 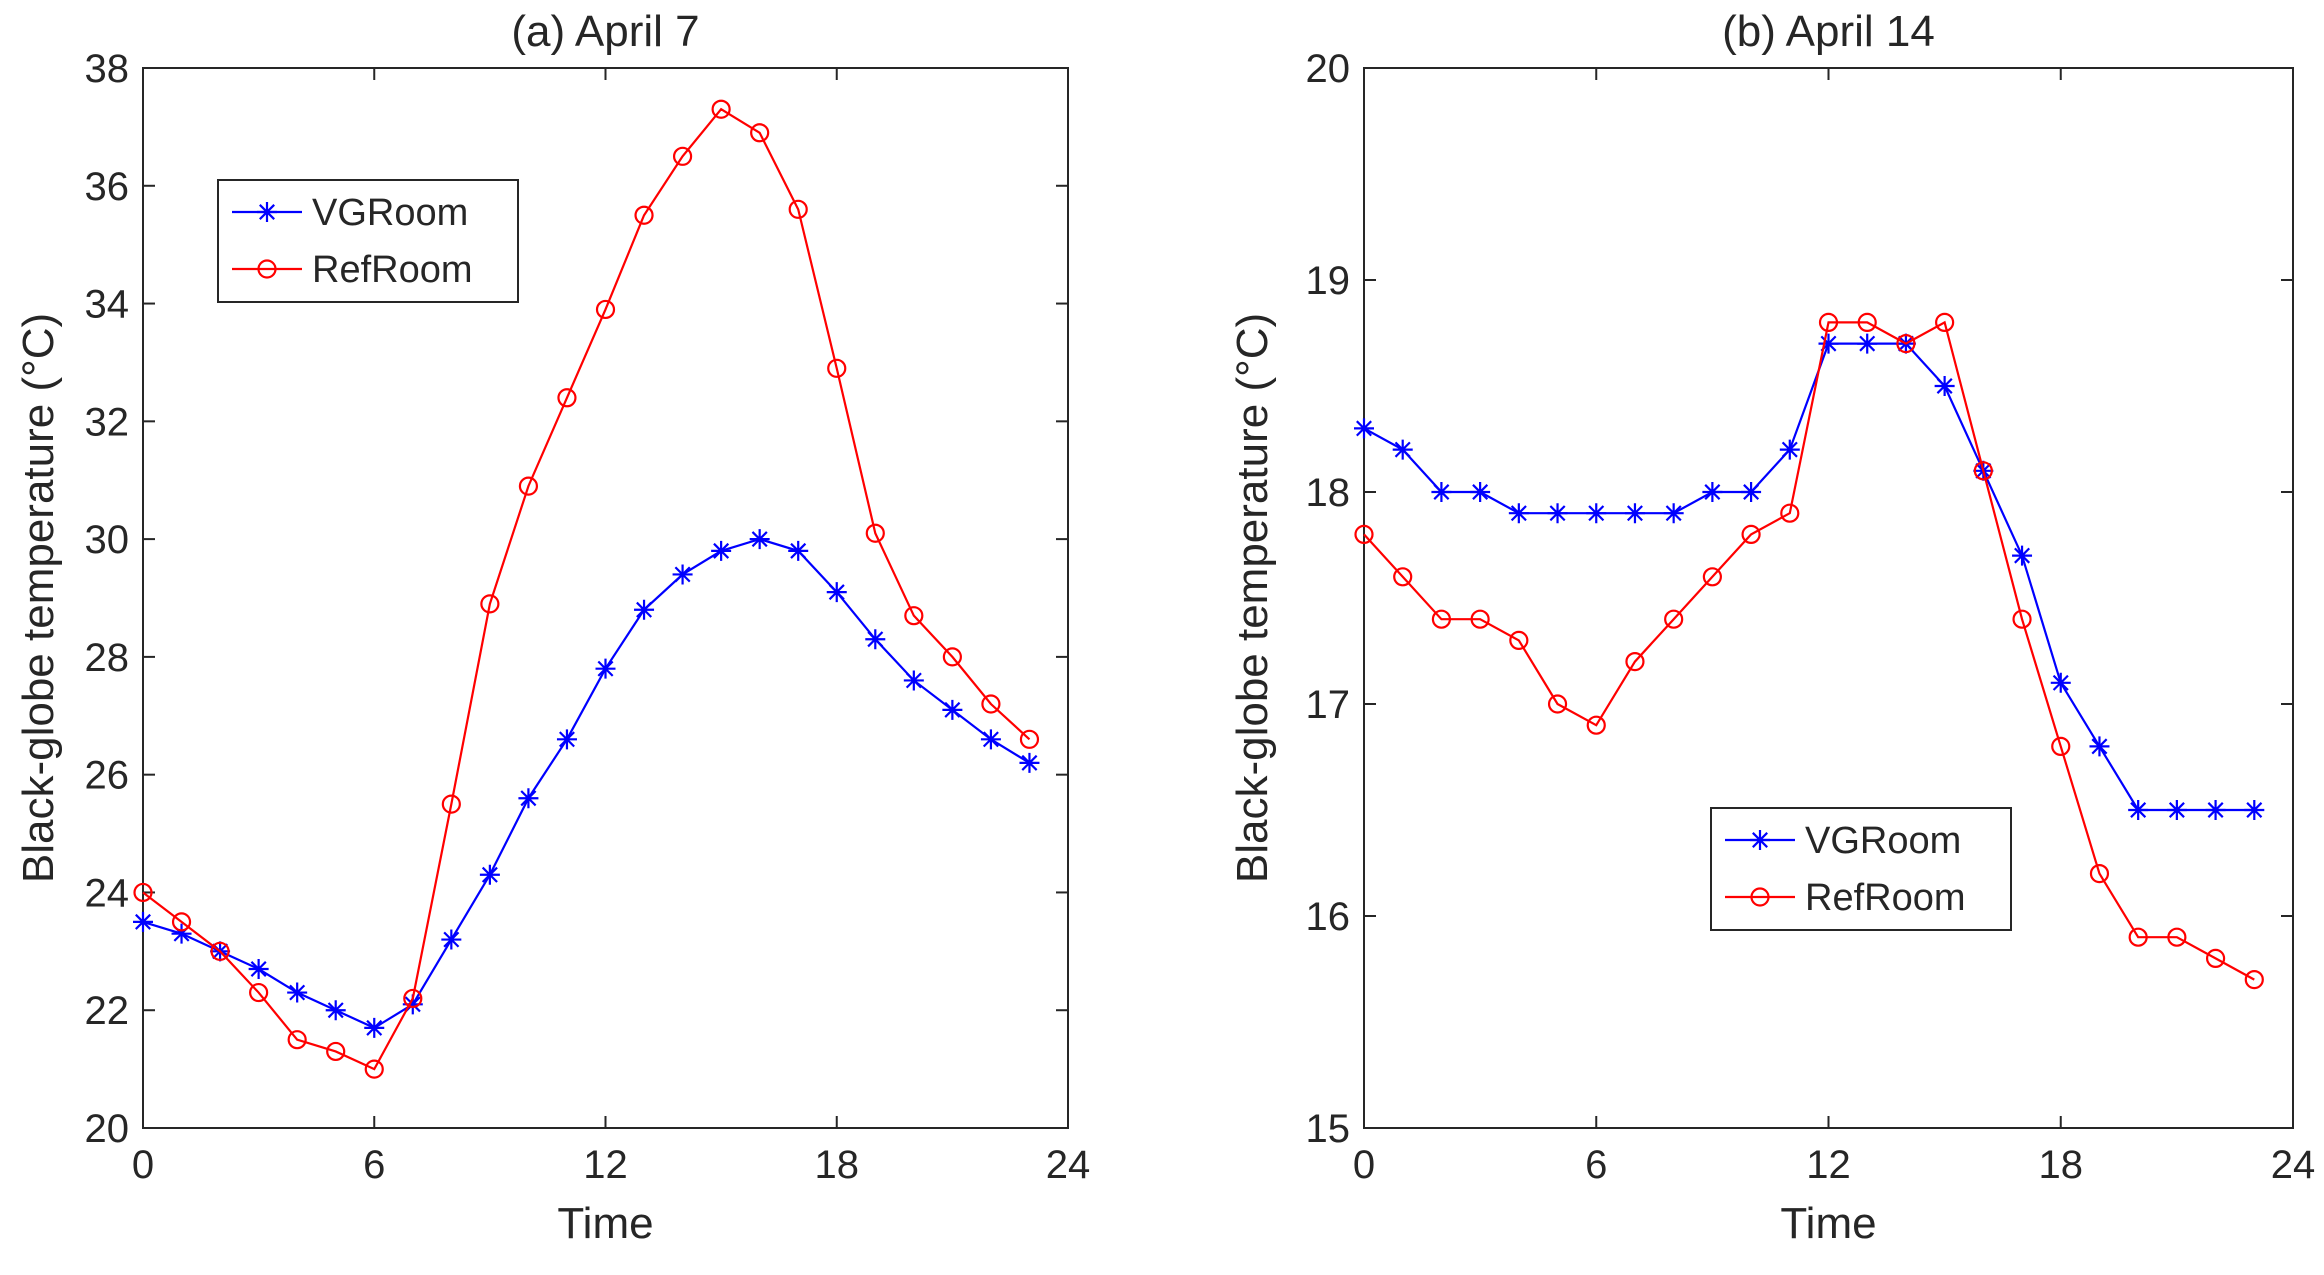 What do you see at coordinates (1328, 281) in the screenshot?
I see `y-tick-label: 19` at bounding box center [1328, 281].